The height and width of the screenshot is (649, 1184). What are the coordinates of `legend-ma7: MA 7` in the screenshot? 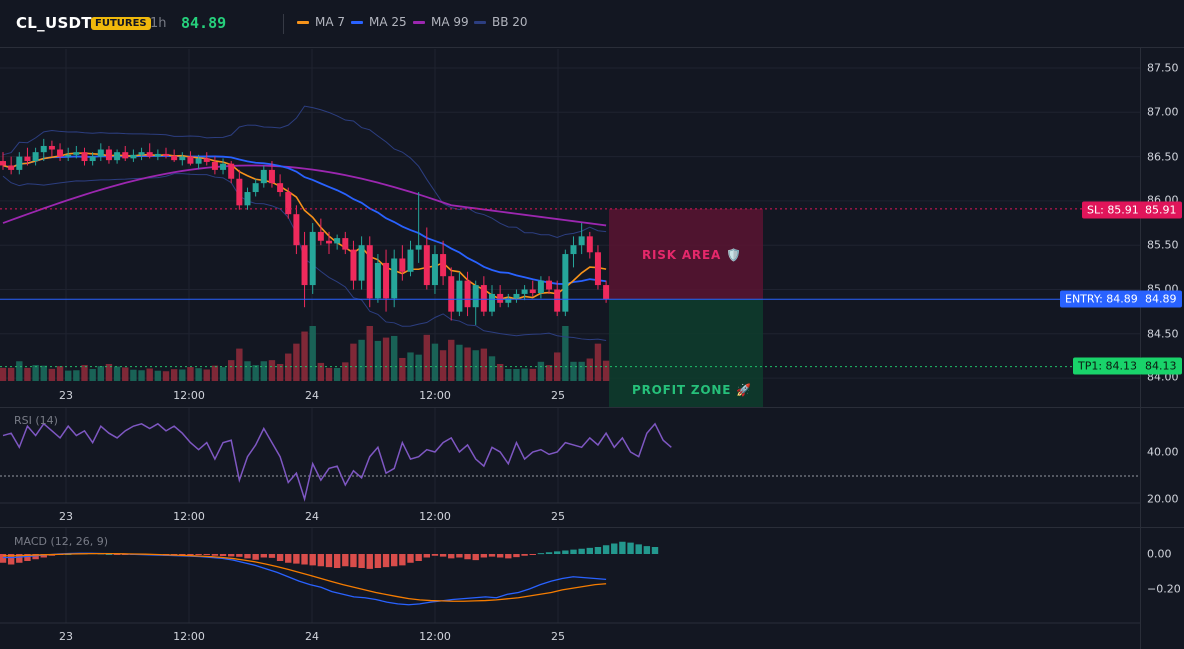 It's located at (321, 22).